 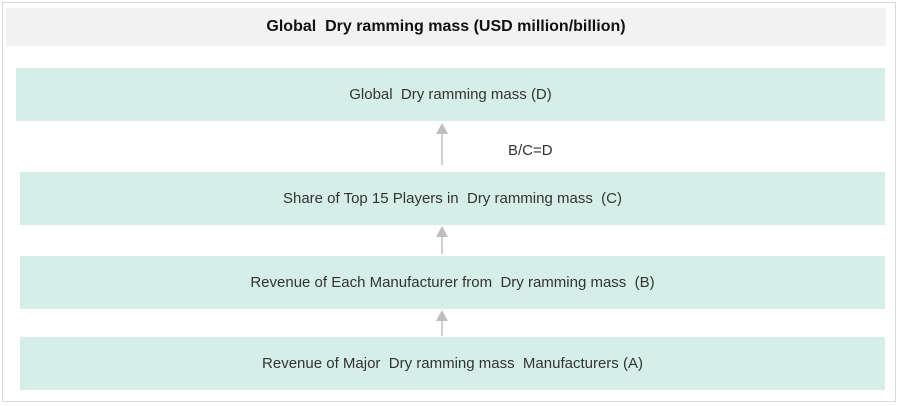 I want to click on arrow-c-to-d, so click(x=442, y=144).